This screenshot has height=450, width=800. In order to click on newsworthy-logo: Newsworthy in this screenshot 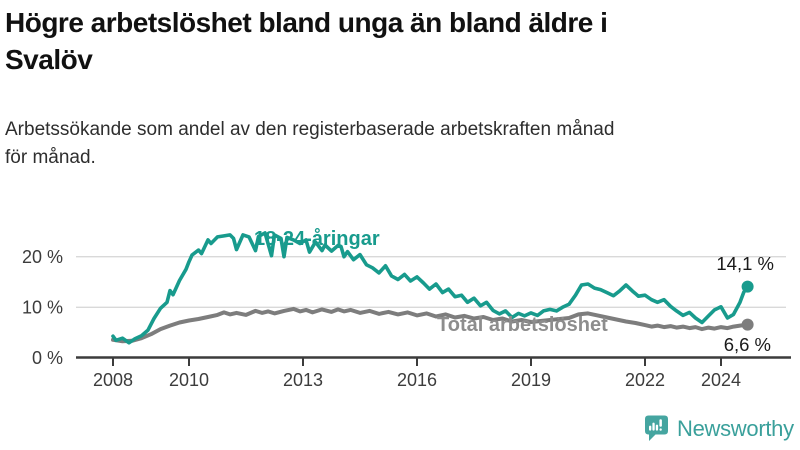, I will do `click(719, 428)`.